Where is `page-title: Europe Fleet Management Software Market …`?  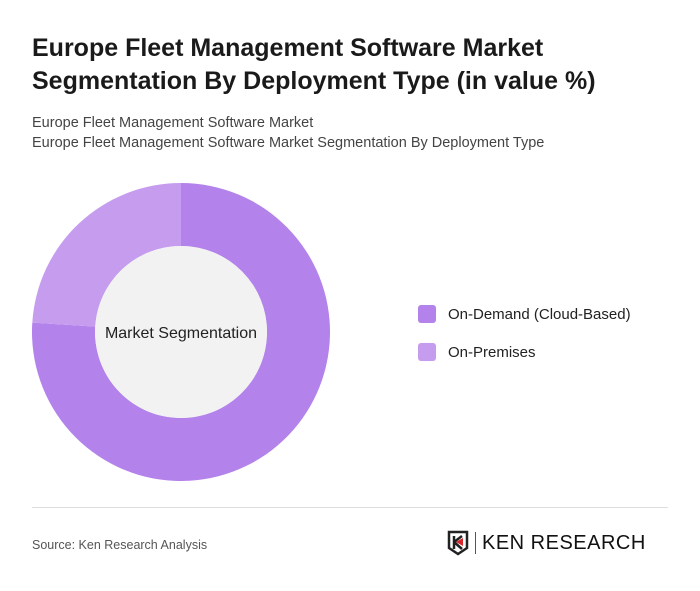 page-title: Europe Fleet Management Software Market … is located at coordinates (314, 64).